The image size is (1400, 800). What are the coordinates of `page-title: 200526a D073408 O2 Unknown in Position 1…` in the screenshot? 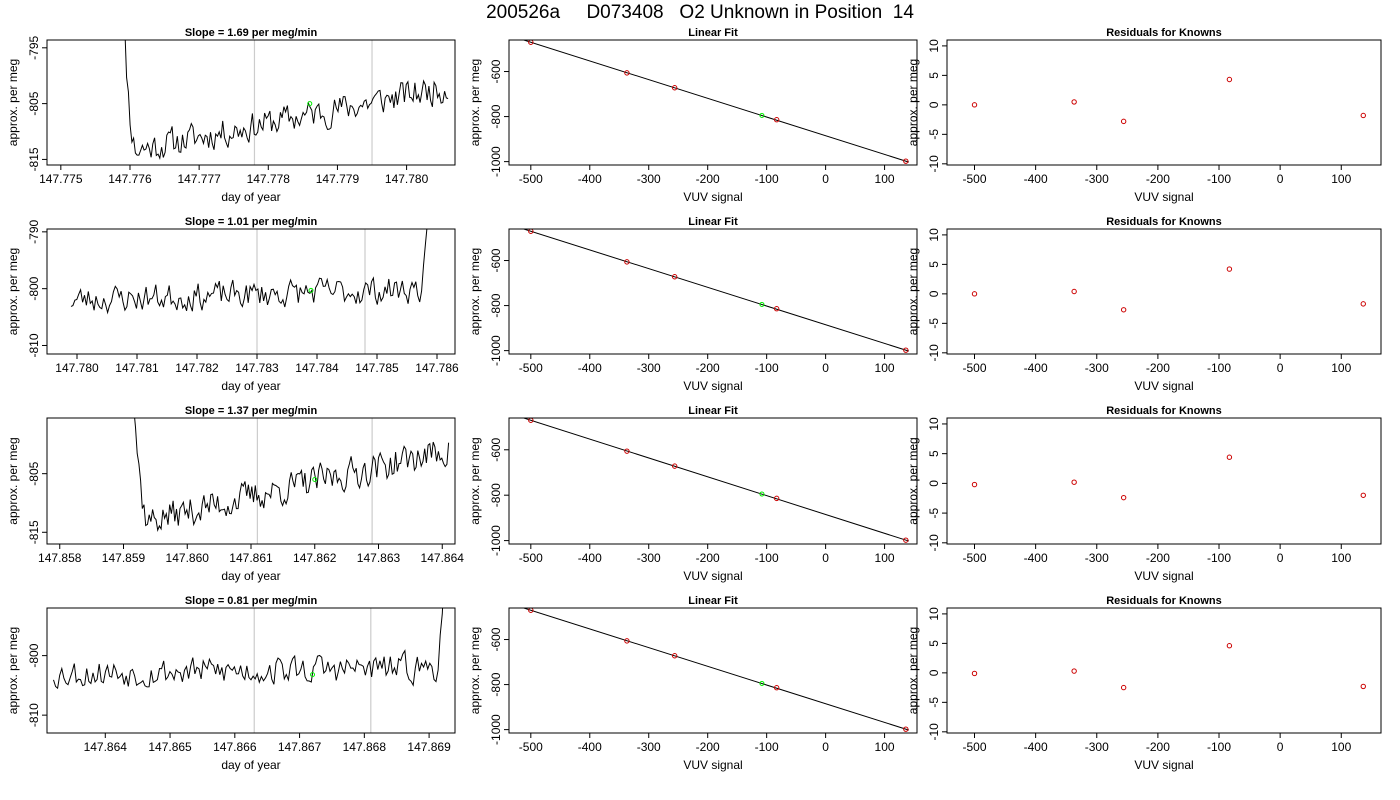 It's located at (700, 12).